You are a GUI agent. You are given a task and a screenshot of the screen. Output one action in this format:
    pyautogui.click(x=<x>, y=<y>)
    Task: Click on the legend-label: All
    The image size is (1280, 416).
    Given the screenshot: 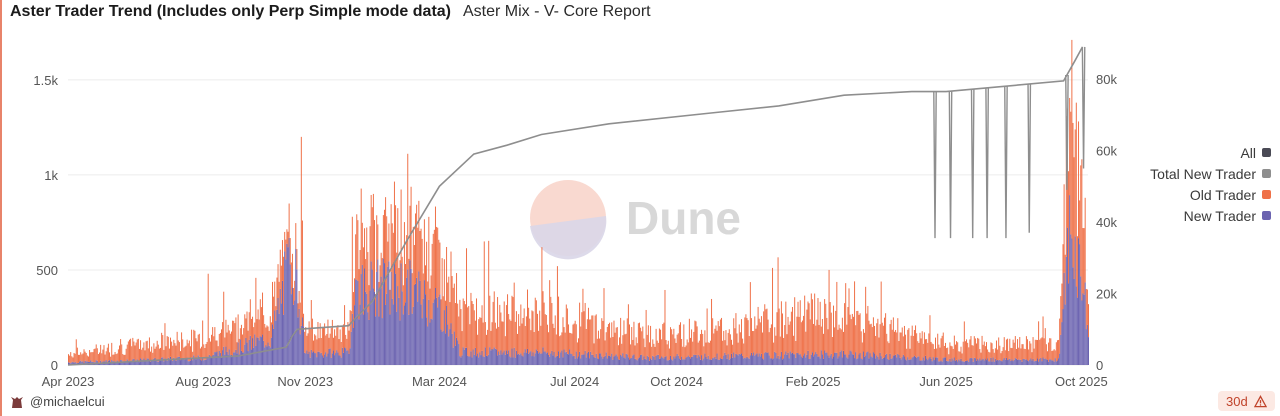 What is the action you would take?
    pyautogui.click(x=1248, y=153)
    